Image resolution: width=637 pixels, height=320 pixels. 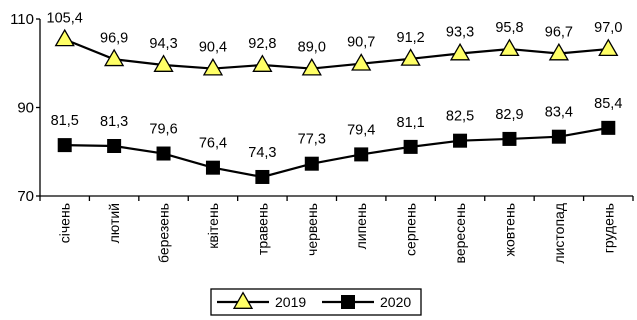 I want to click on x-tick-label: січень, so click(x=65, y=223).